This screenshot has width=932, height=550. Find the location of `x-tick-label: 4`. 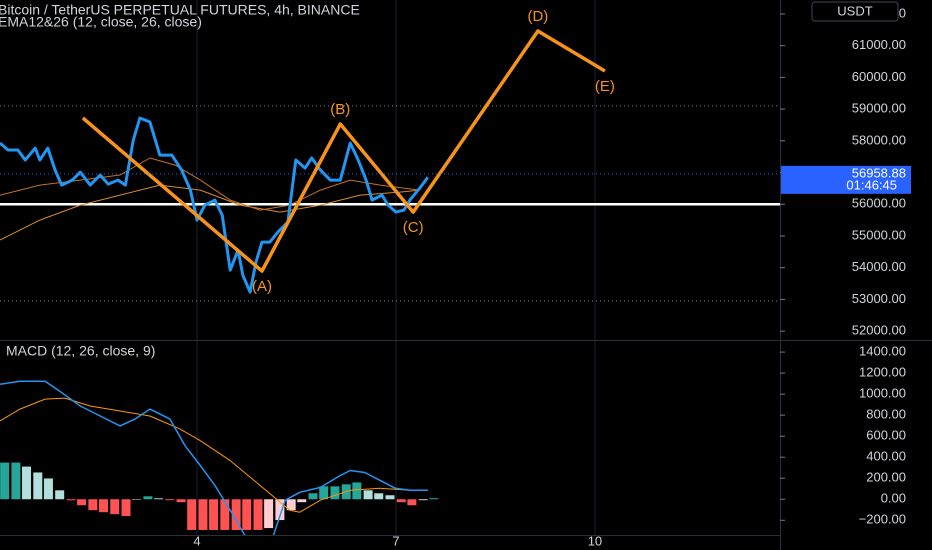

x-tick-label: 4 is located at coordinates (196, 540).